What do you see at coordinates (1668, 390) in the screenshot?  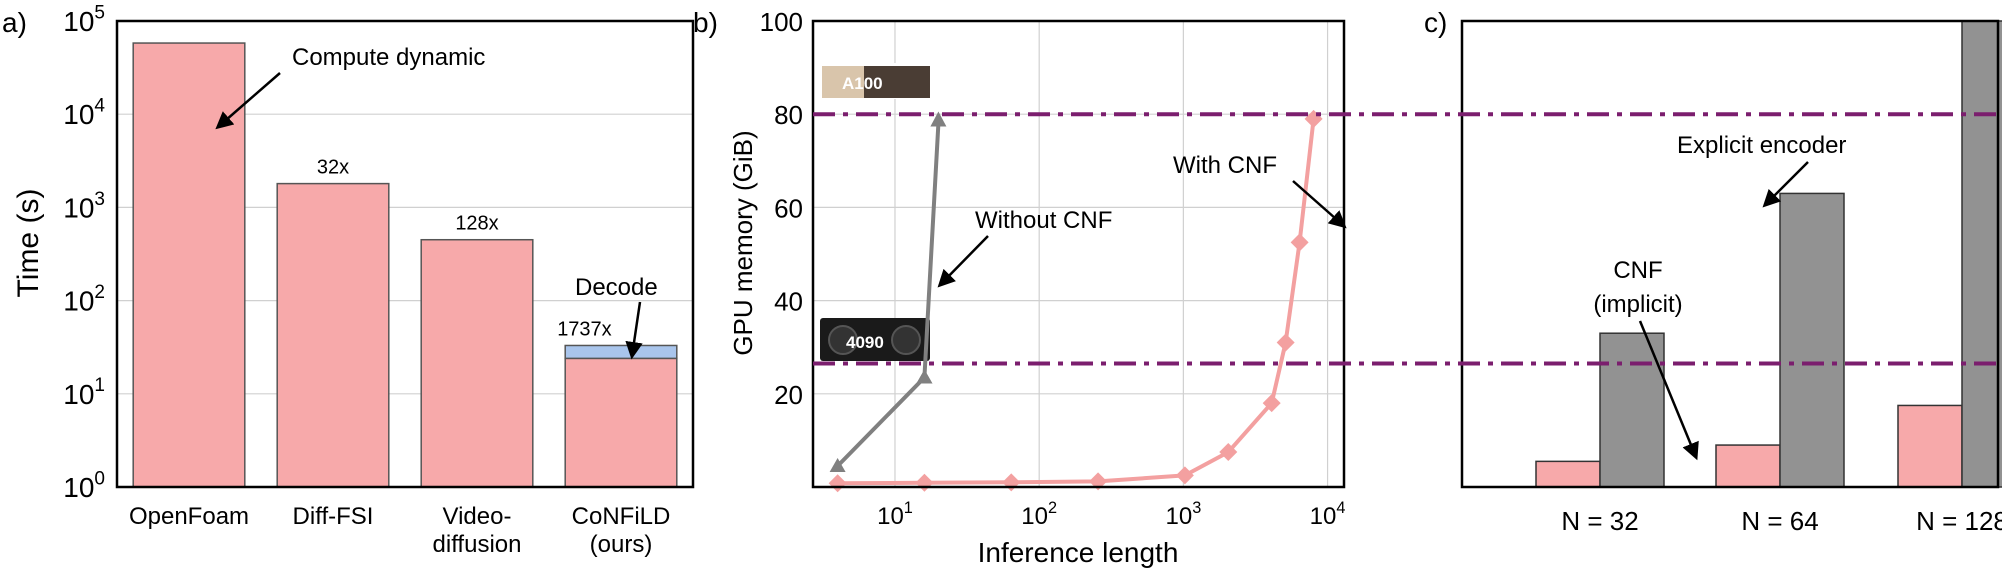 I see `cnf-arrow` at bounding box center [1668, 390].